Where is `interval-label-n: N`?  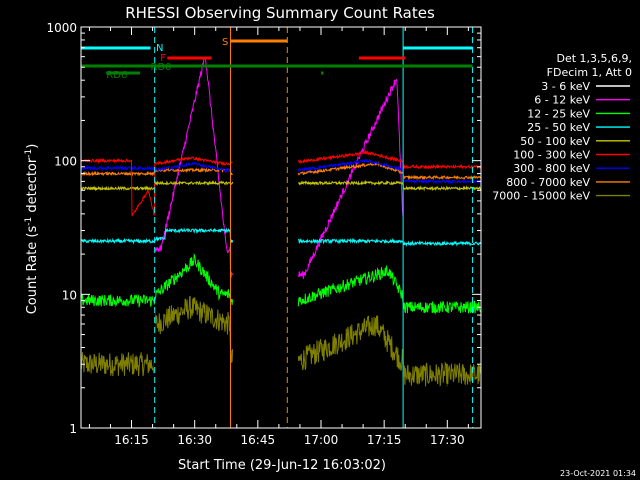
interval-label-n: N is located at coordinates (159, 48).